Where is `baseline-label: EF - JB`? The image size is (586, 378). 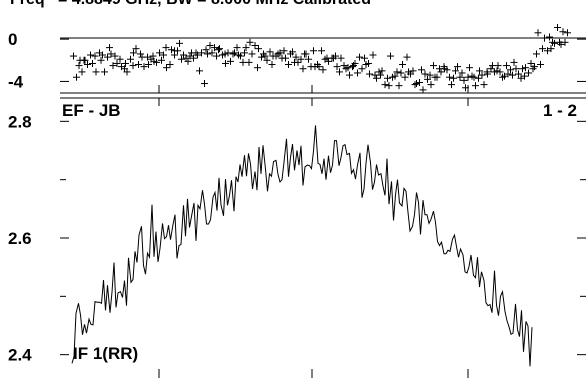 baseline-label: EF - JB is located at coordinates (91, 110).